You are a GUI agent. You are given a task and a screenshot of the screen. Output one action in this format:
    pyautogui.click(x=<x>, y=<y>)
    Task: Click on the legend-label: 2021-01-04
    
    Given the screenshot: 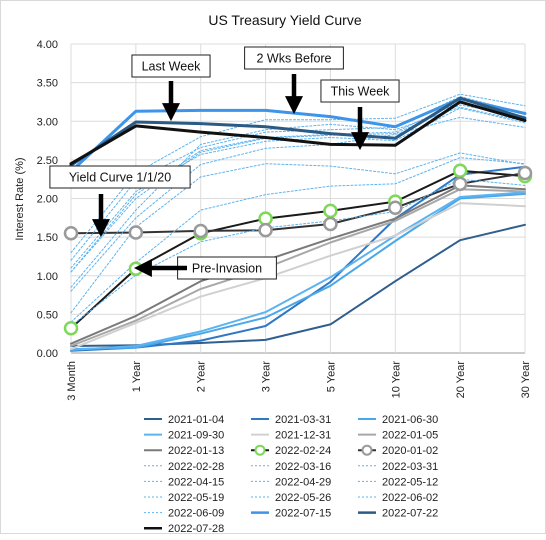 What is the action you would take?
    pyautogui.click(x=196, y=420)
    